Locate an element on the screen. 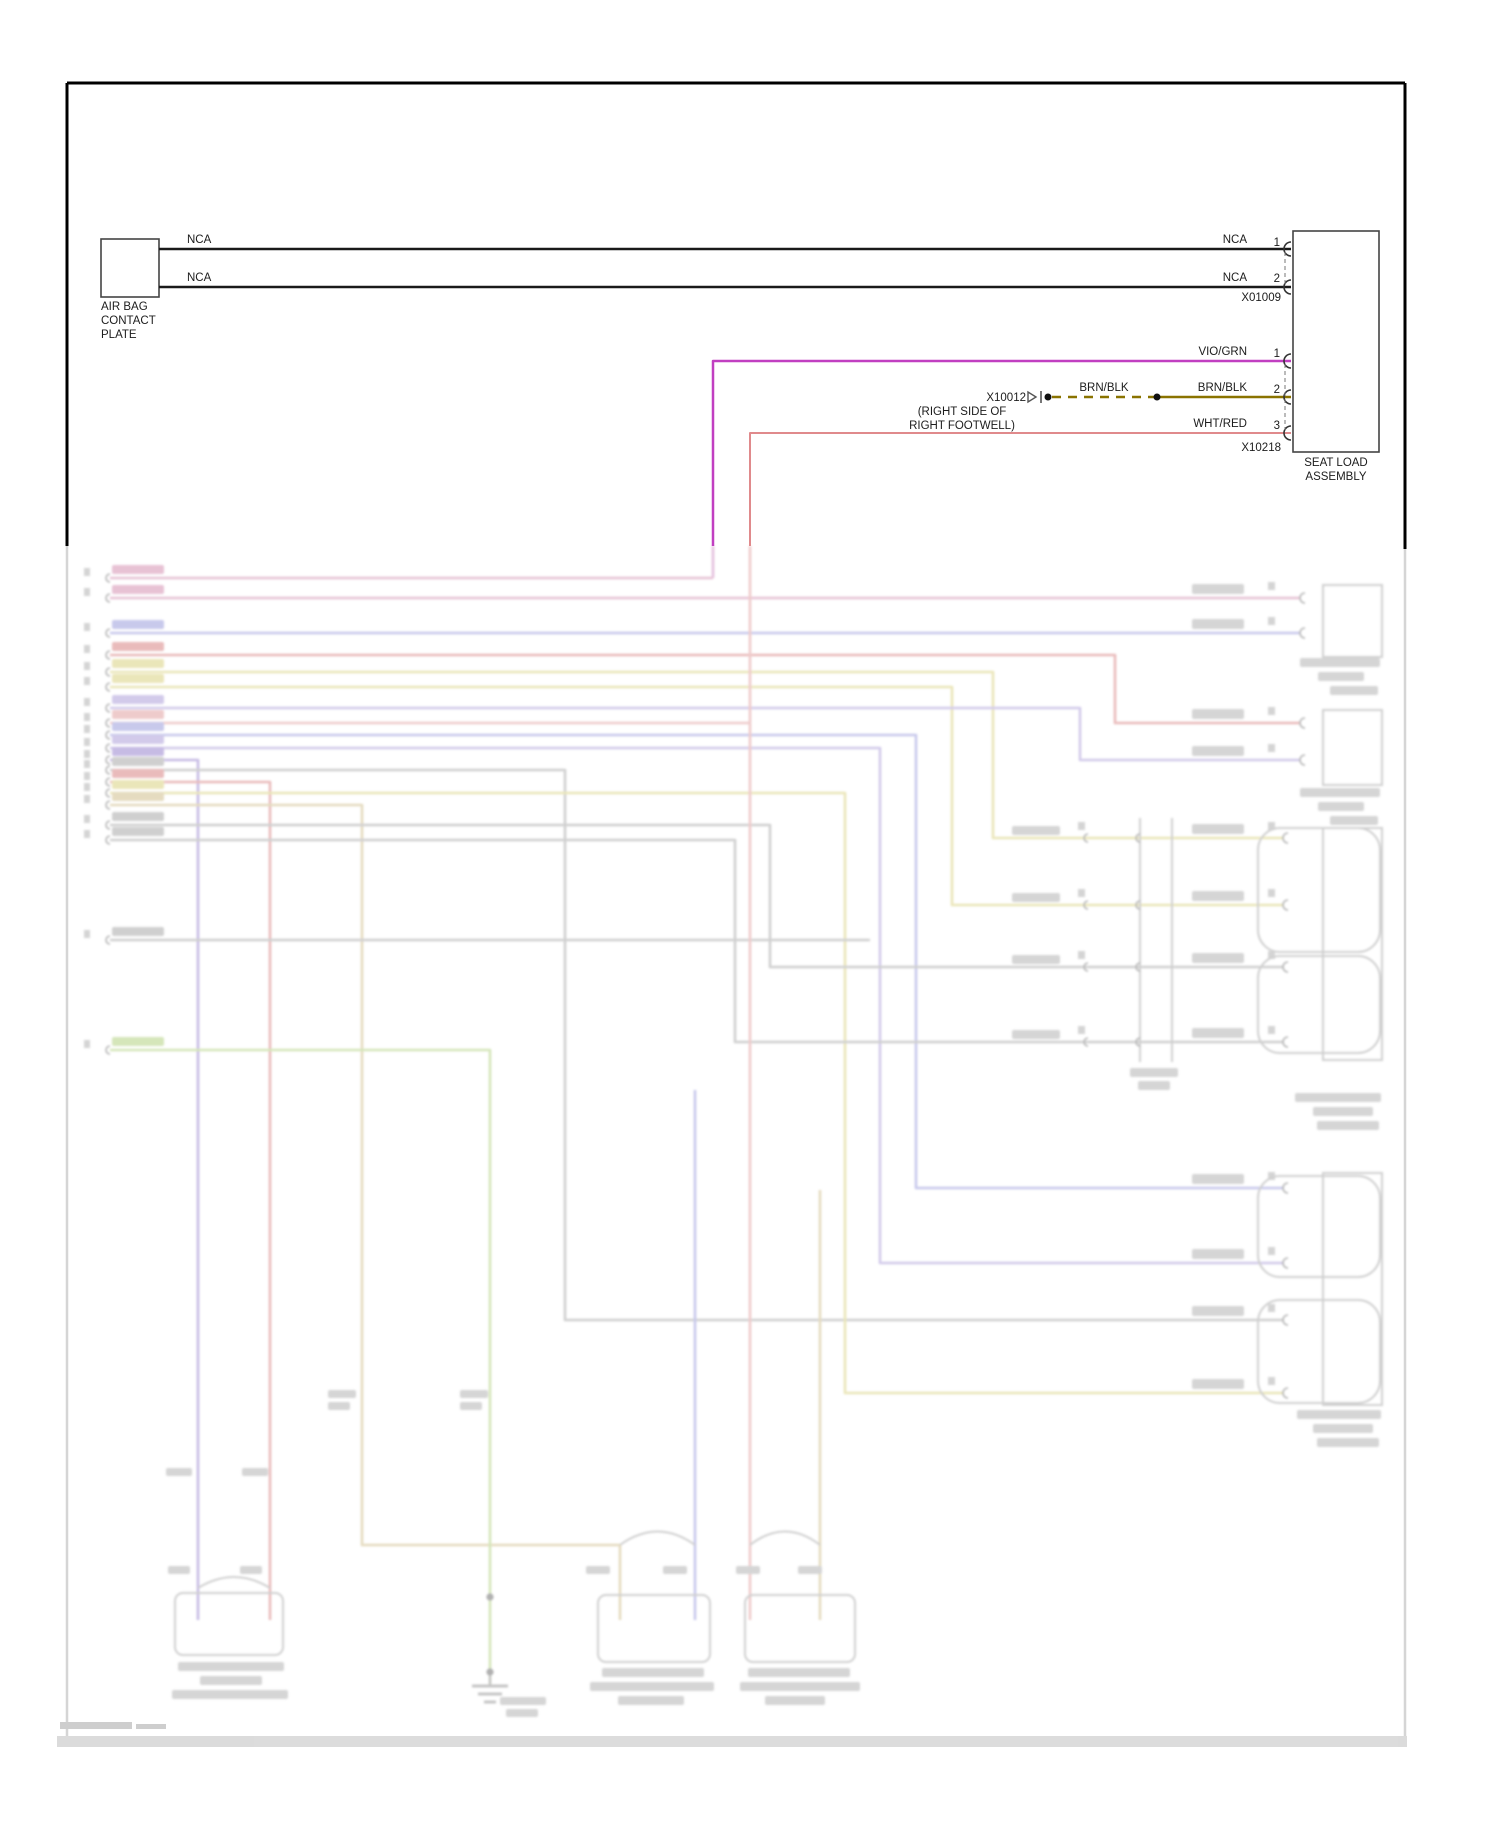  label-x10012-loc-2: RIGHT FOOTWELL) is located at coordinates (962, 426).